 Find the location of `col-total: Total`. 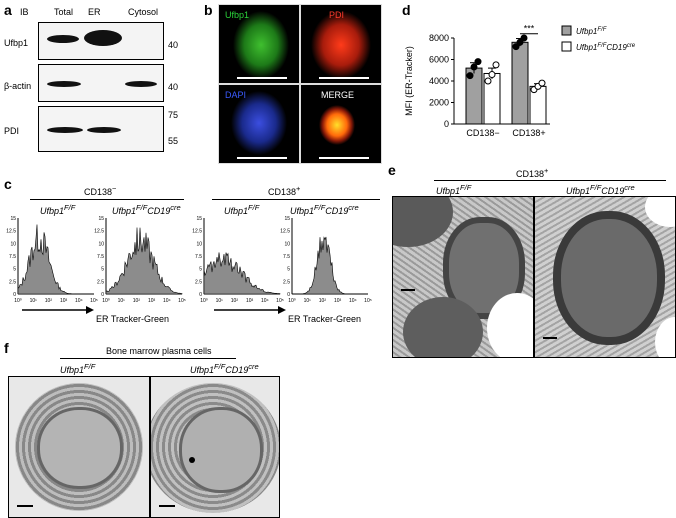

col-total: Total is located at coordinates (64, 12).